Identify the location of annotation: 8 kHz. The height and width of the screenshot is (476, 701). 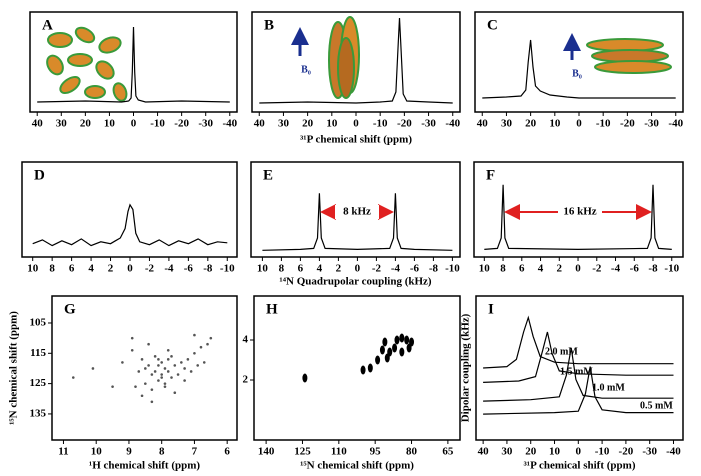
(357, 212).